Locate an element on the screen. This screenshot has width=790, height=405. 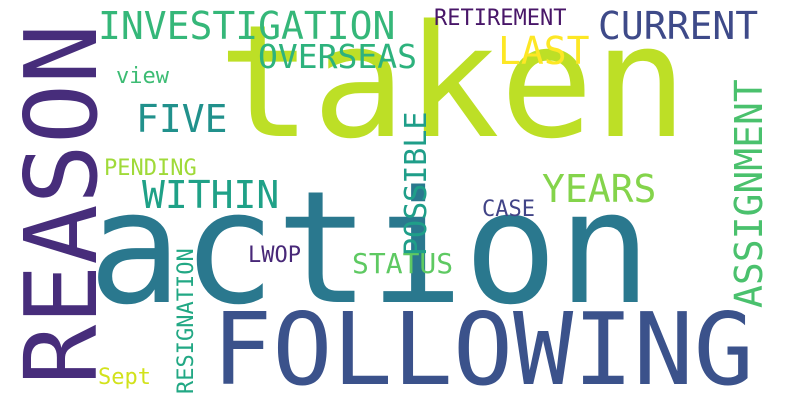
word-within: WITHIN is located at coordinates (211, 195).